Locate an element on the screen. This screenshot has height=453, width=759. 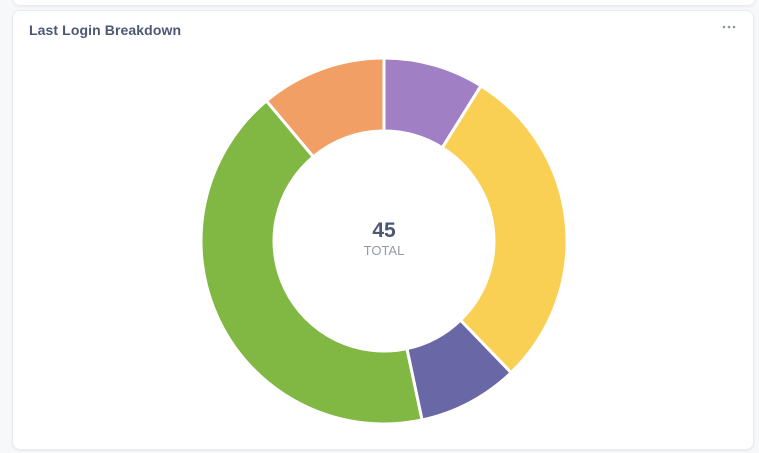
card-menu-button is located at coordinates (729, 27).